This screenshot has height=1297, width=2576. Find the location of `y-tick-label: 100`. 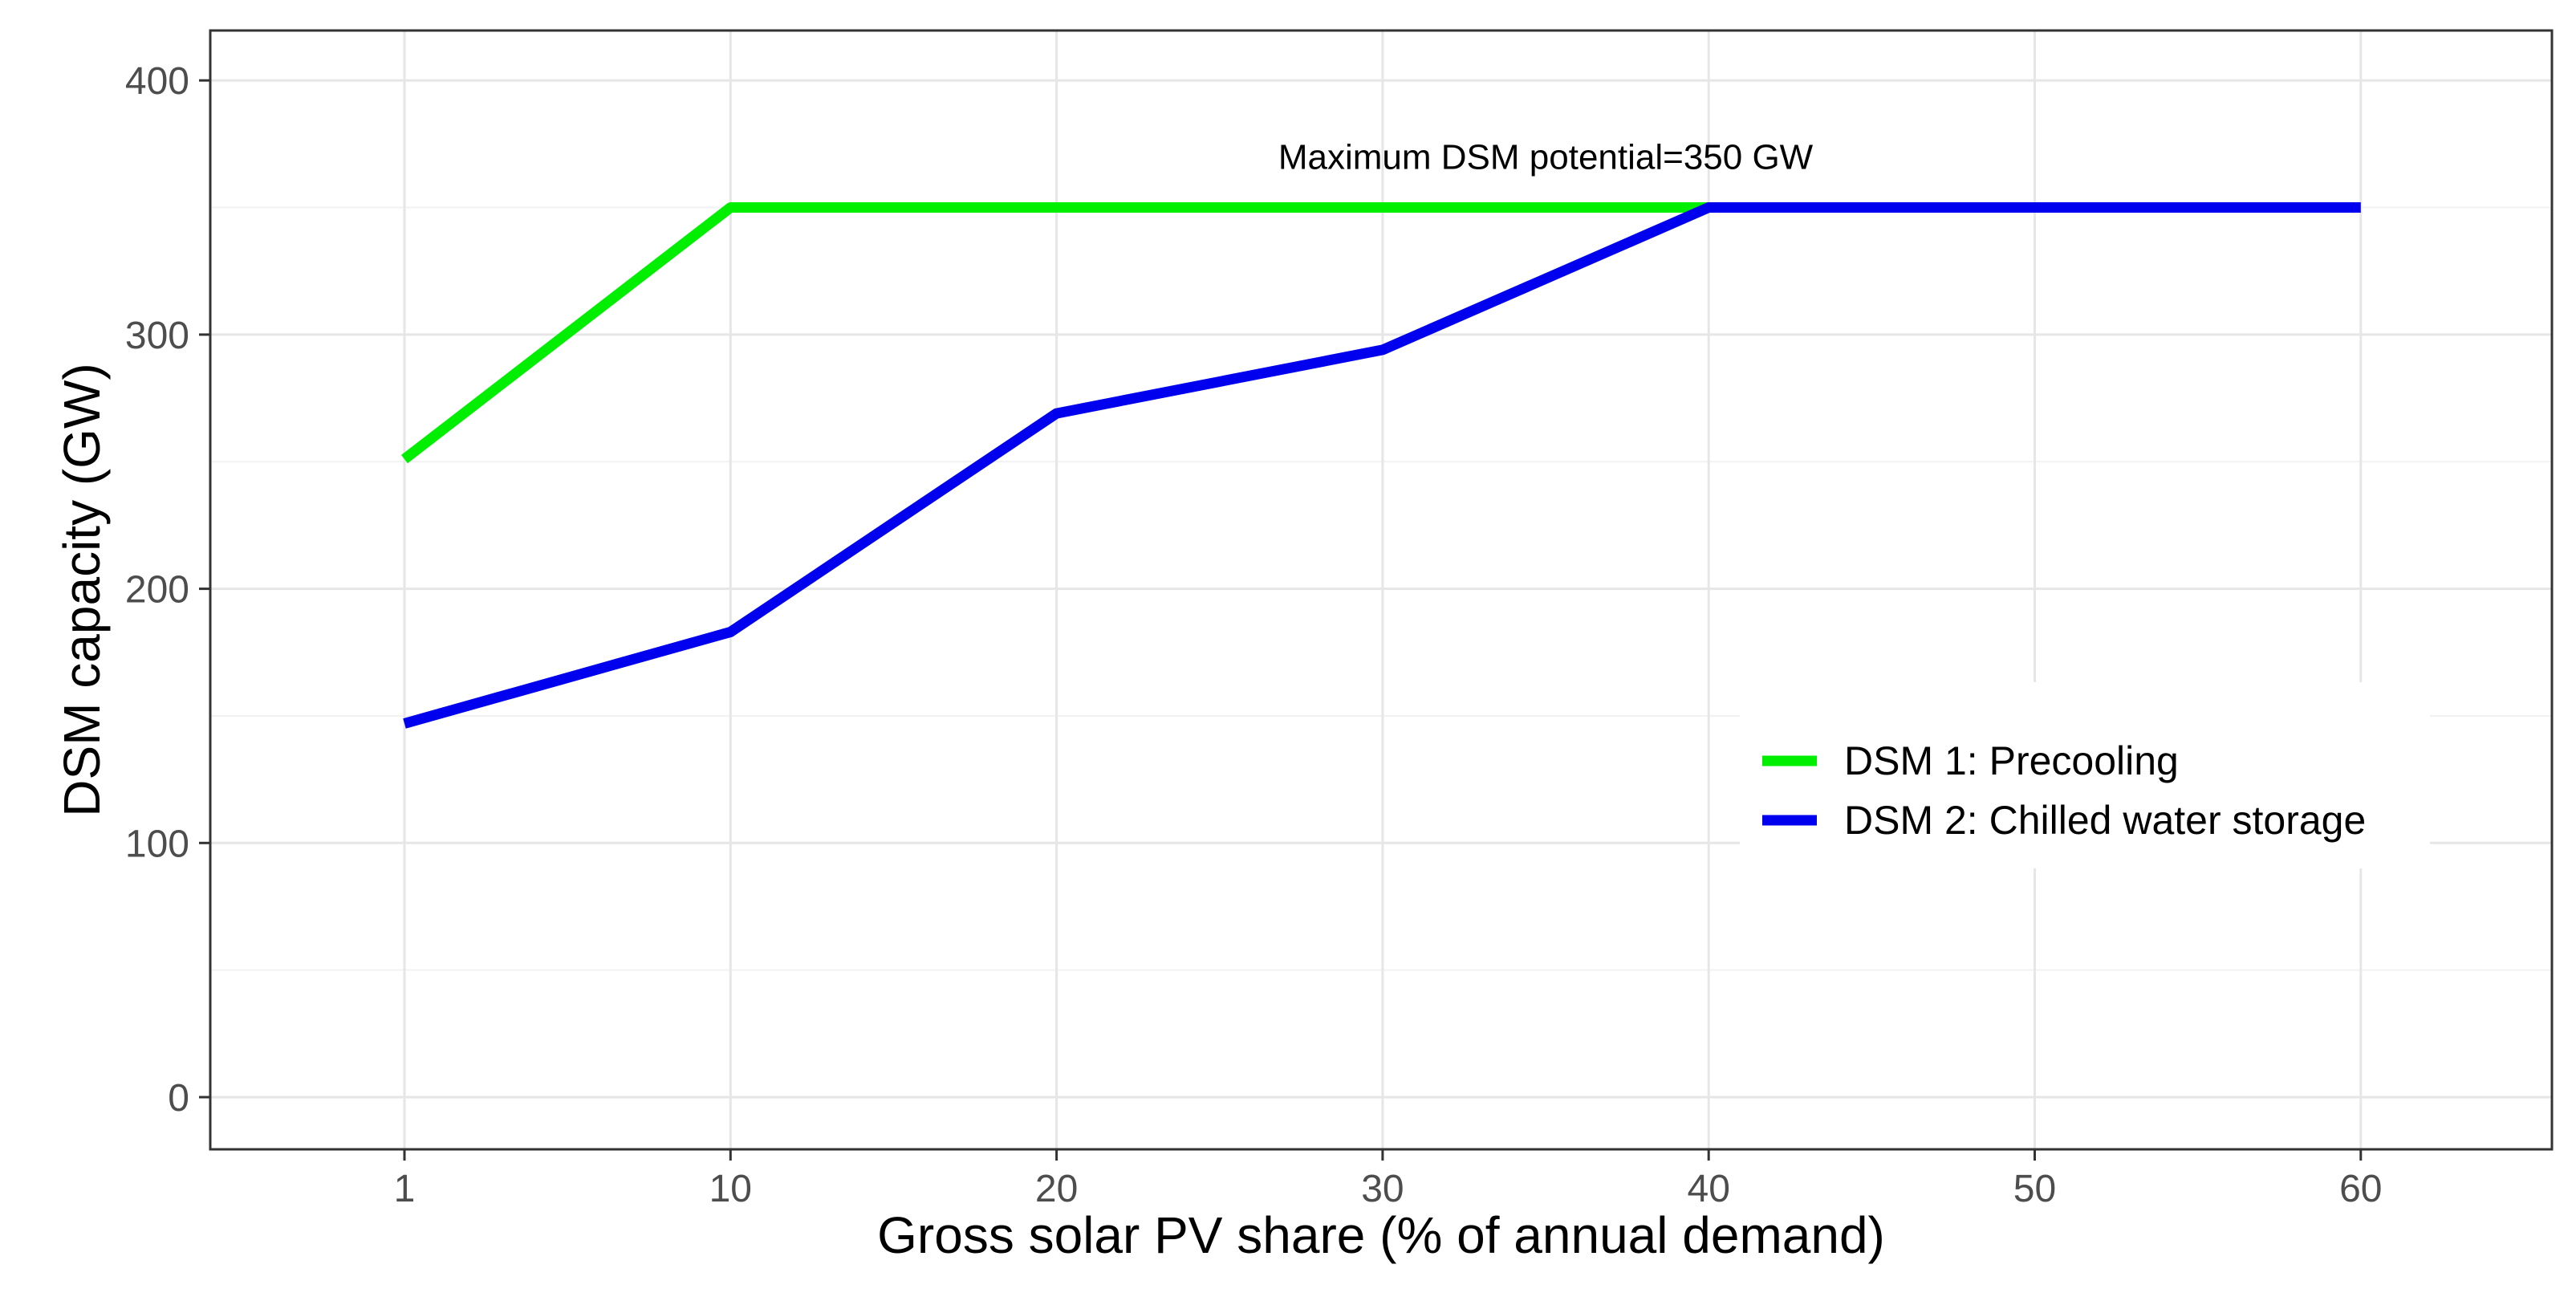

y-tick-label: 100 is located at coordinates (157, 844).